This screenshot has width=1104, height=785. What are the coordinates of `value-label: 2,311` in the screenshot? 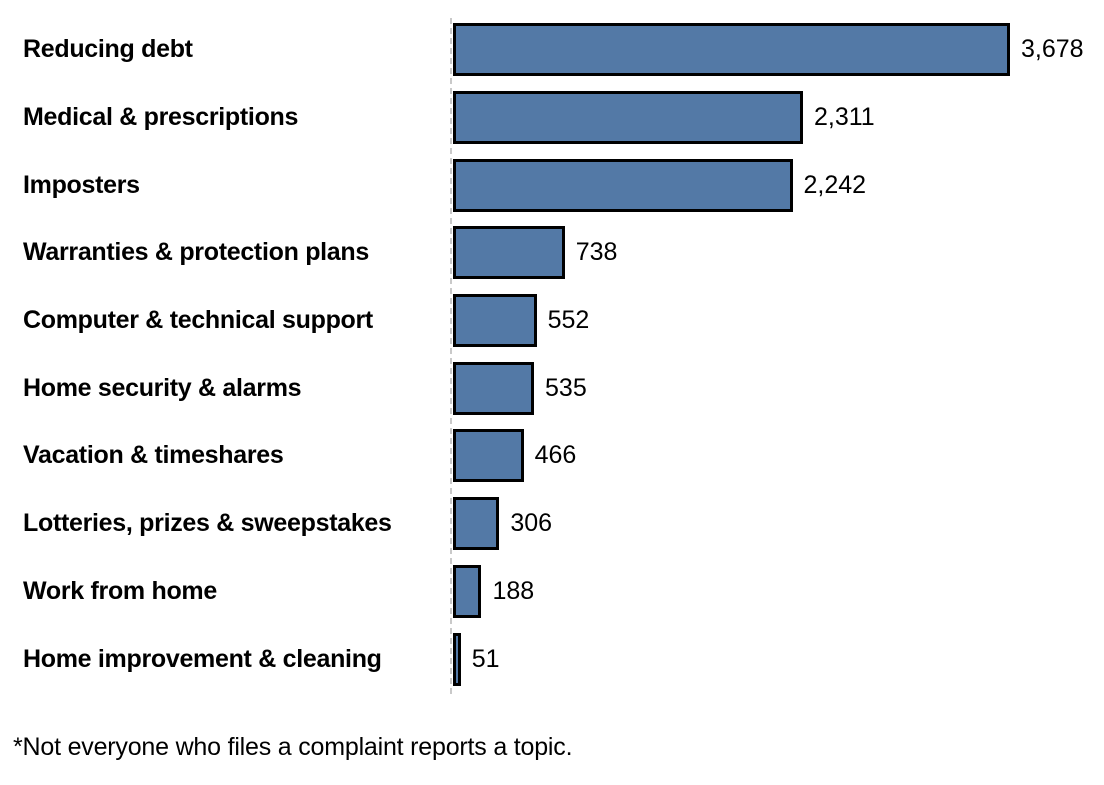 It's located at (844, 117).